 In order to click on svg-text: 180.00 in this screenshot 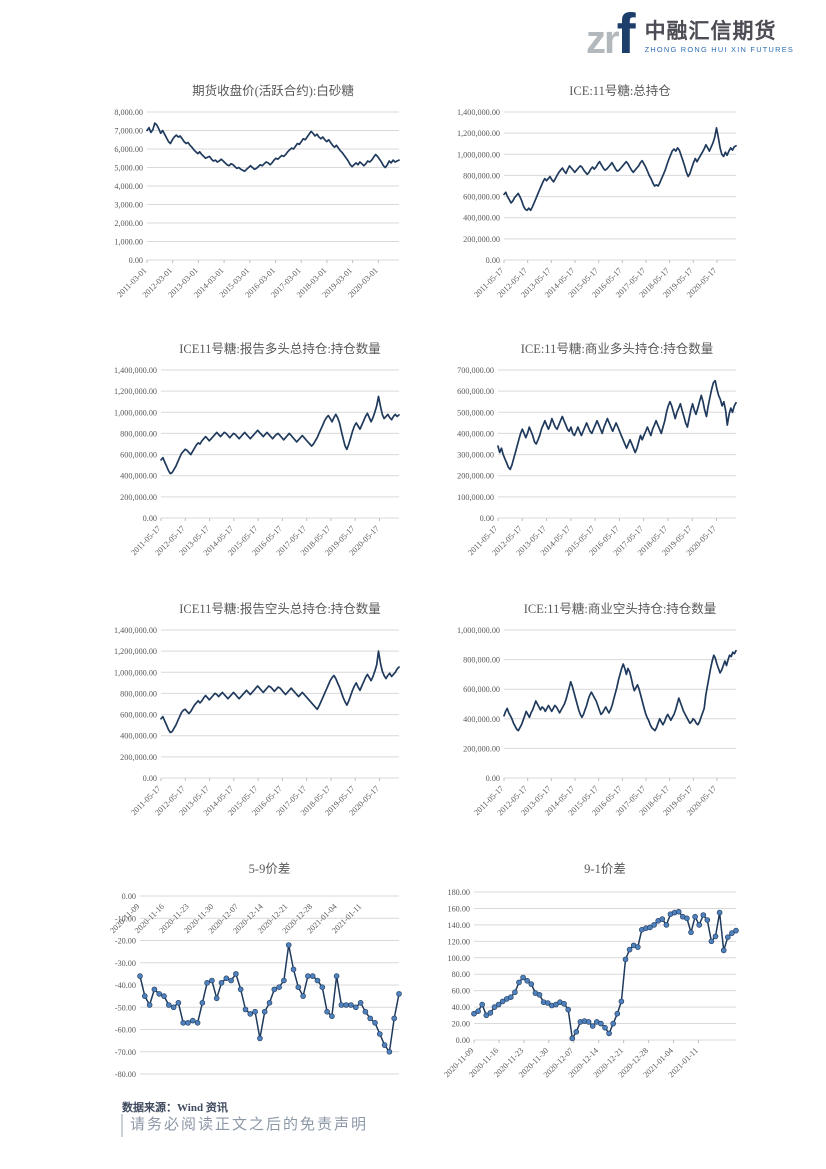, I will do `click(458, 892)`.